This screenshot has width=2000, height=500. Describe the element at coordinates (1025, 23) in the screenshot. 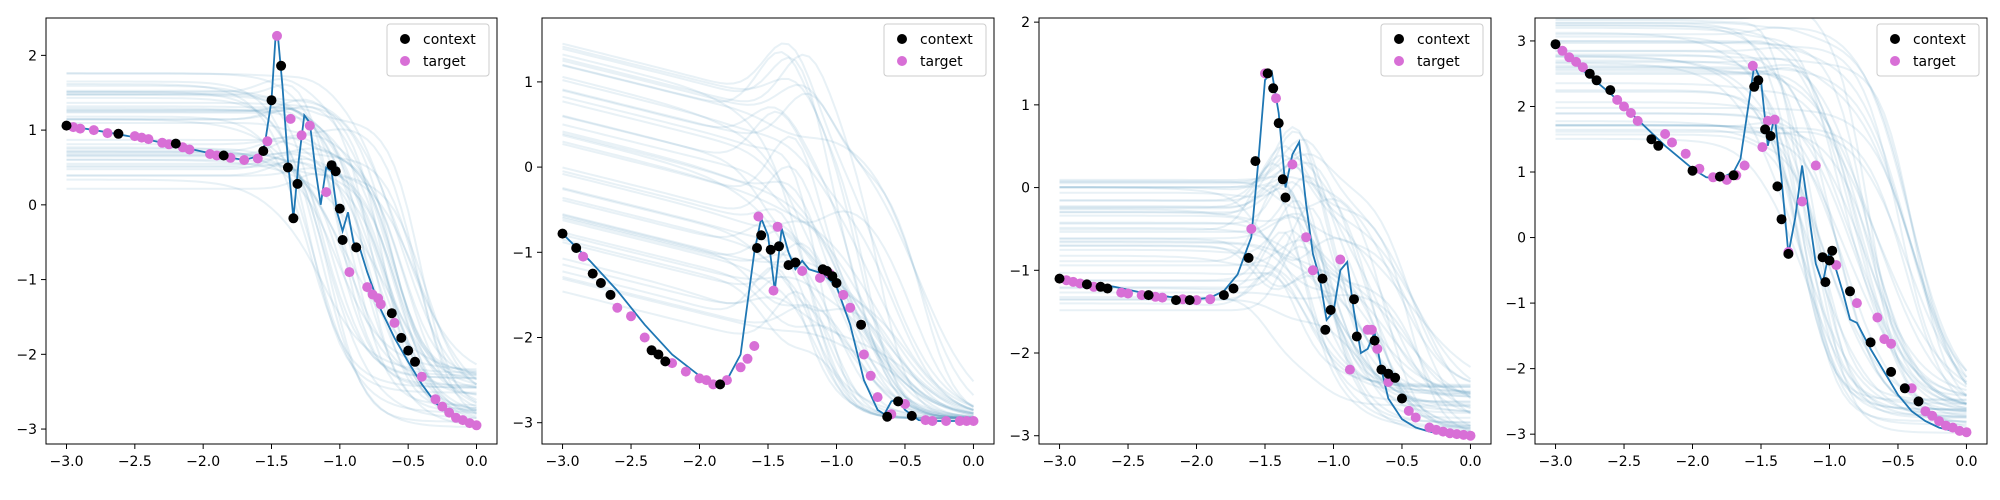

I see `y-tick-label: 2` at that location.